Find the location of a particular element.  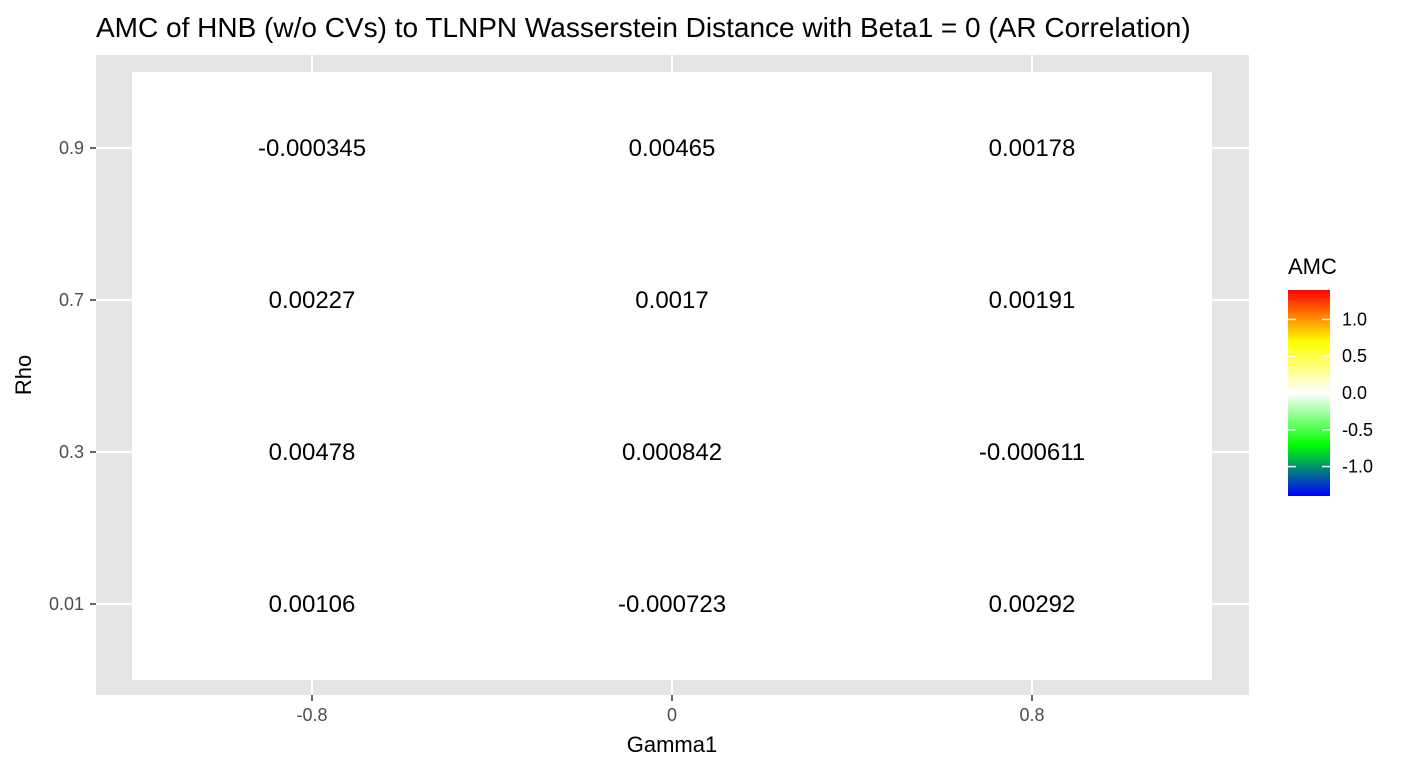

x-tick-label: -0.8 is located at coordinates (311, 715).